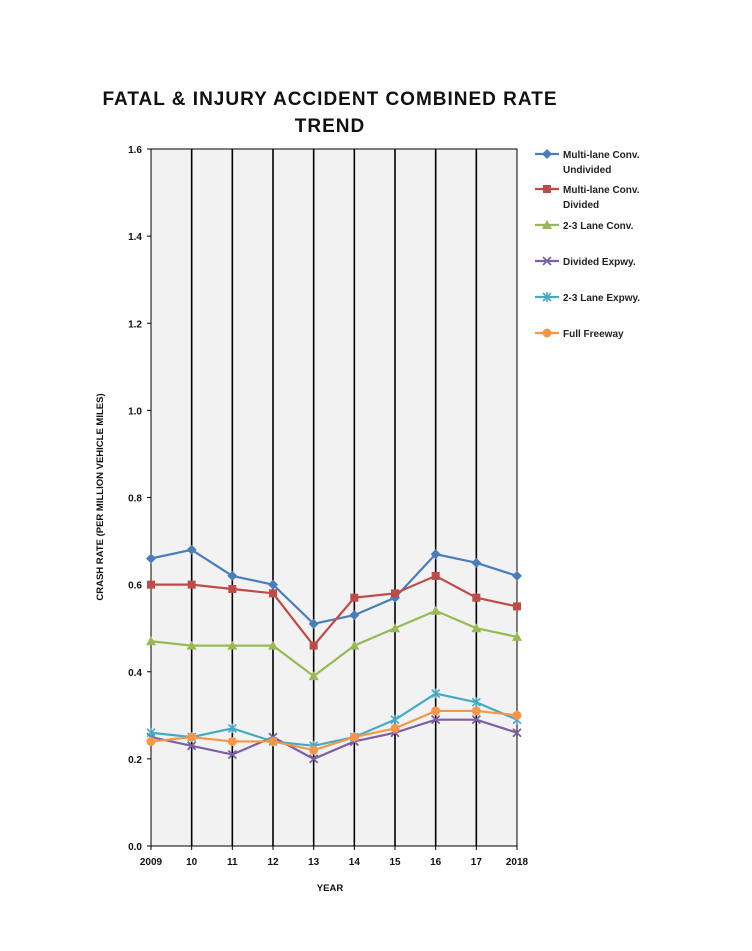  I want to click on y-tick-label: 1.4, so click(135, 237).